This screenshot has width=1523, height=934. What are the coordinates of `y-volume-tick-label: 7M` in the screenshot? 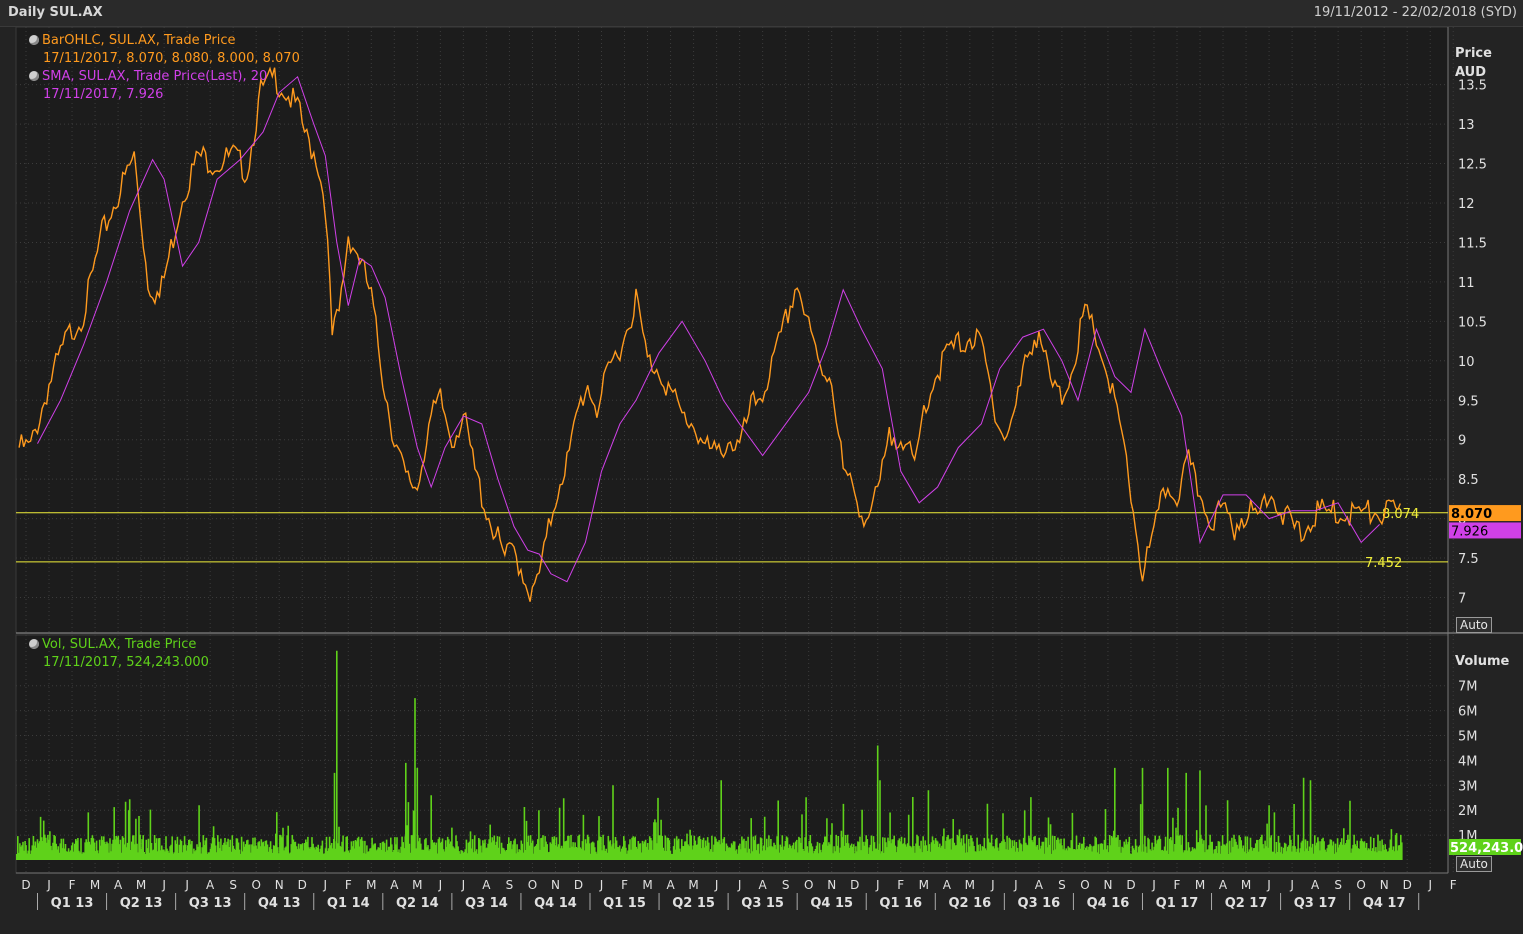 It's located at (1468, 687).